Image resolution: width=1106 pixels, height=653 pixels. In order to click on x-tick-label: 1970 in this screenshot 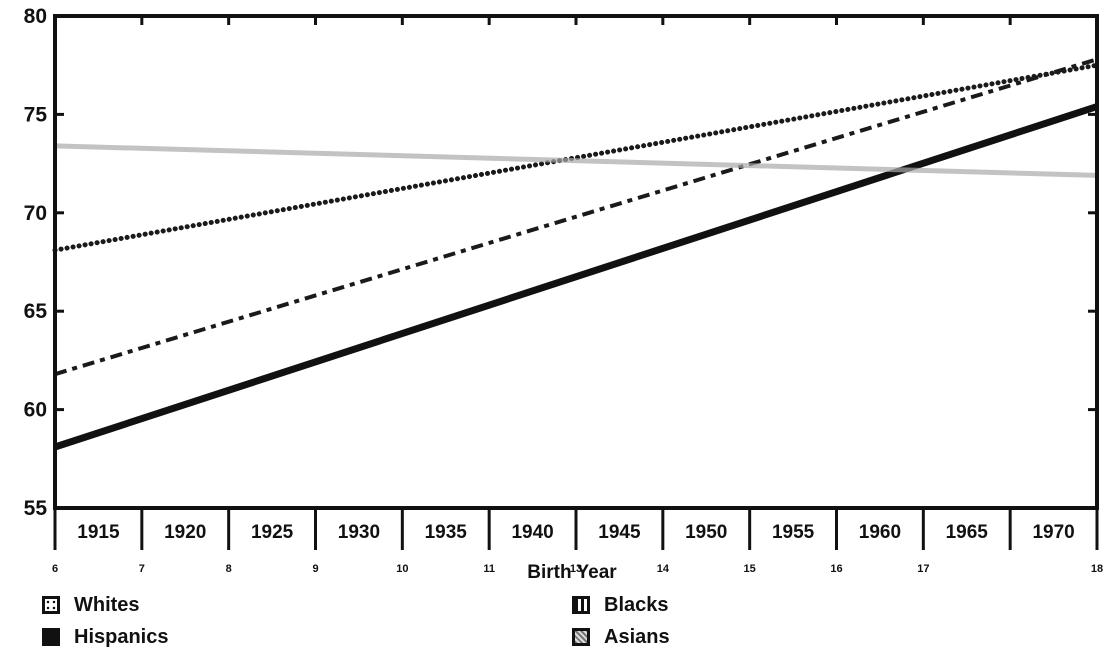, I will do `click(1053, 532)`.